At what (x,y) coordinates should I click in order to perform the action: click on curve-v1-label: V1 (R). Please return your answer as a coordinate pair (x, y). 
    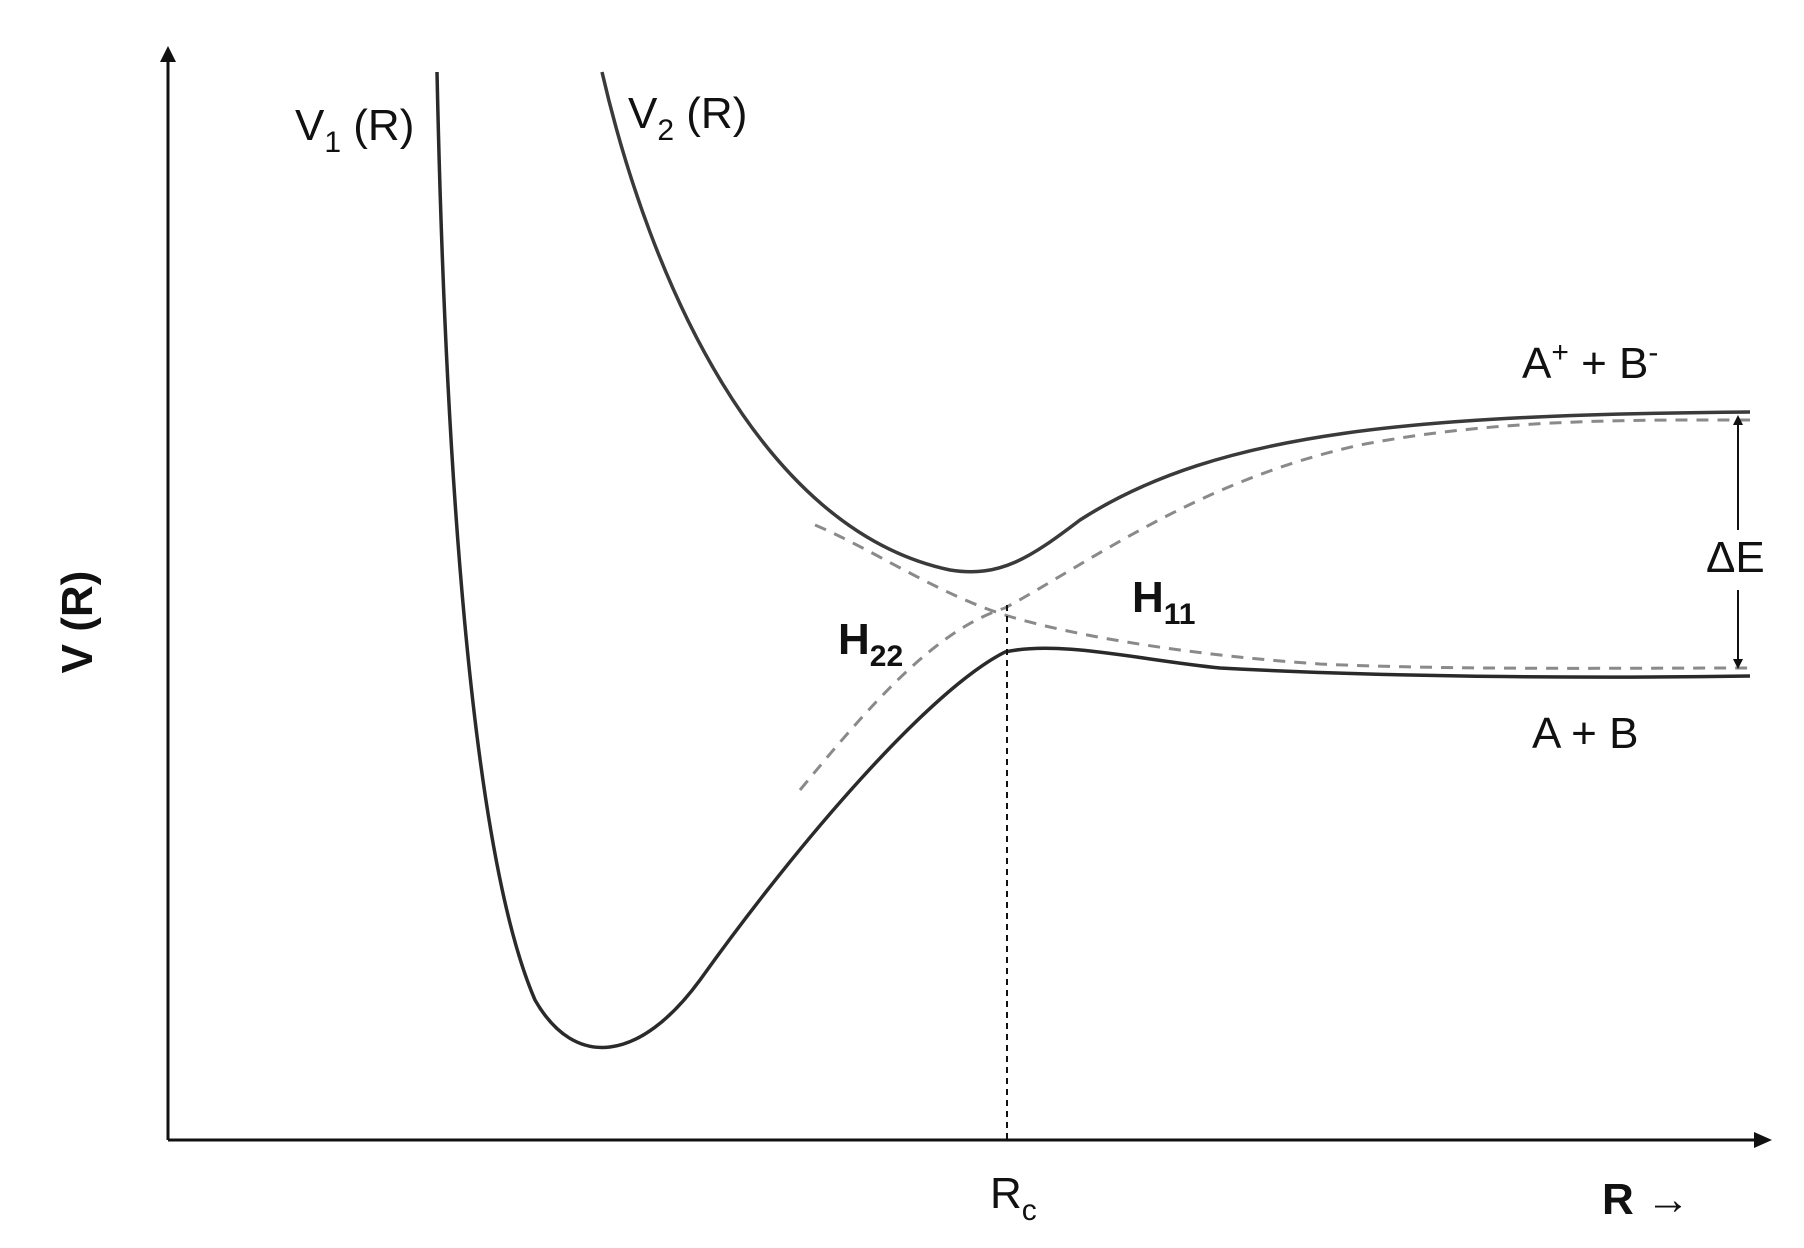
    Looking at the image, I should click on (354, 130).